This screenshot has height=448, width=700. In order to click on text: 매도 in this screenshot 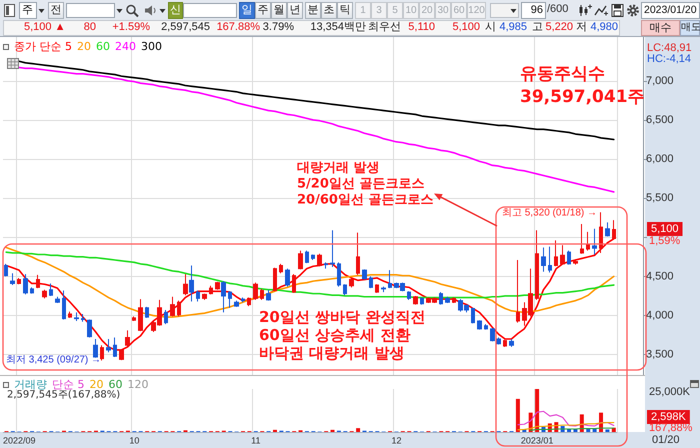, I will do `click(690, 28)`.